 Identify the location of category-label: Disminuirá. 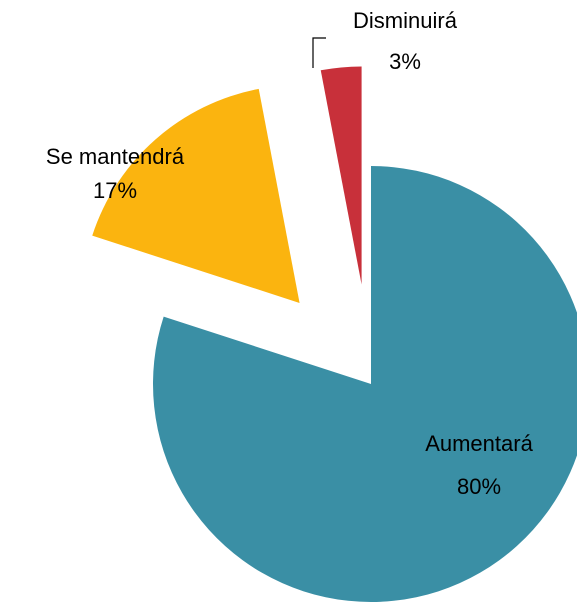
(405, 20).